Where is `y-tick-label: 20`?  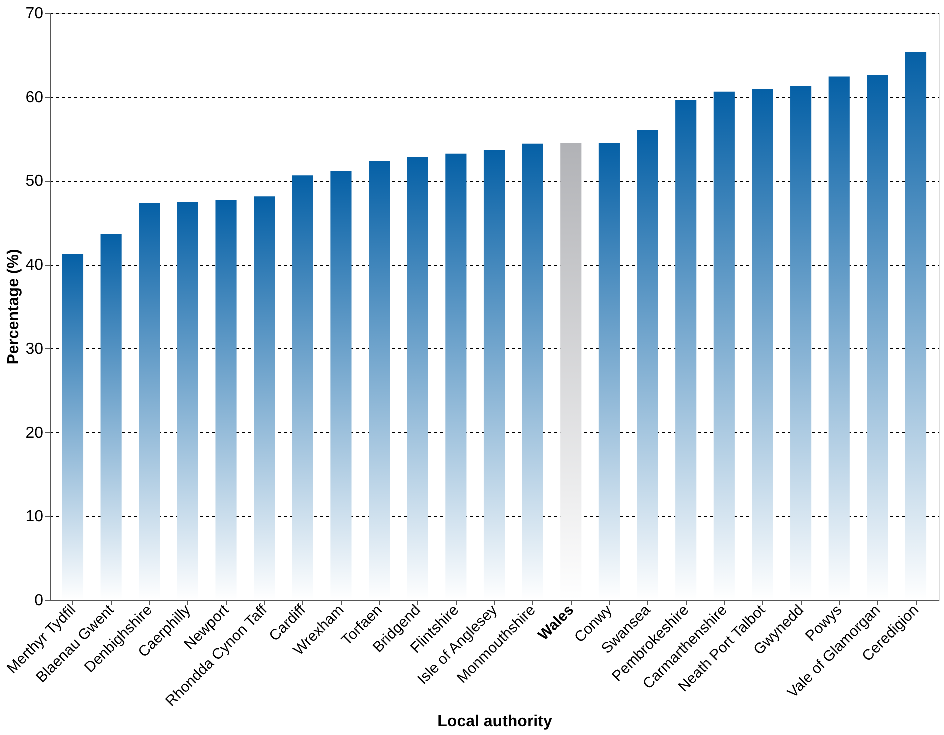 y-tick-label: 20 is located at coordinates (35, 433).